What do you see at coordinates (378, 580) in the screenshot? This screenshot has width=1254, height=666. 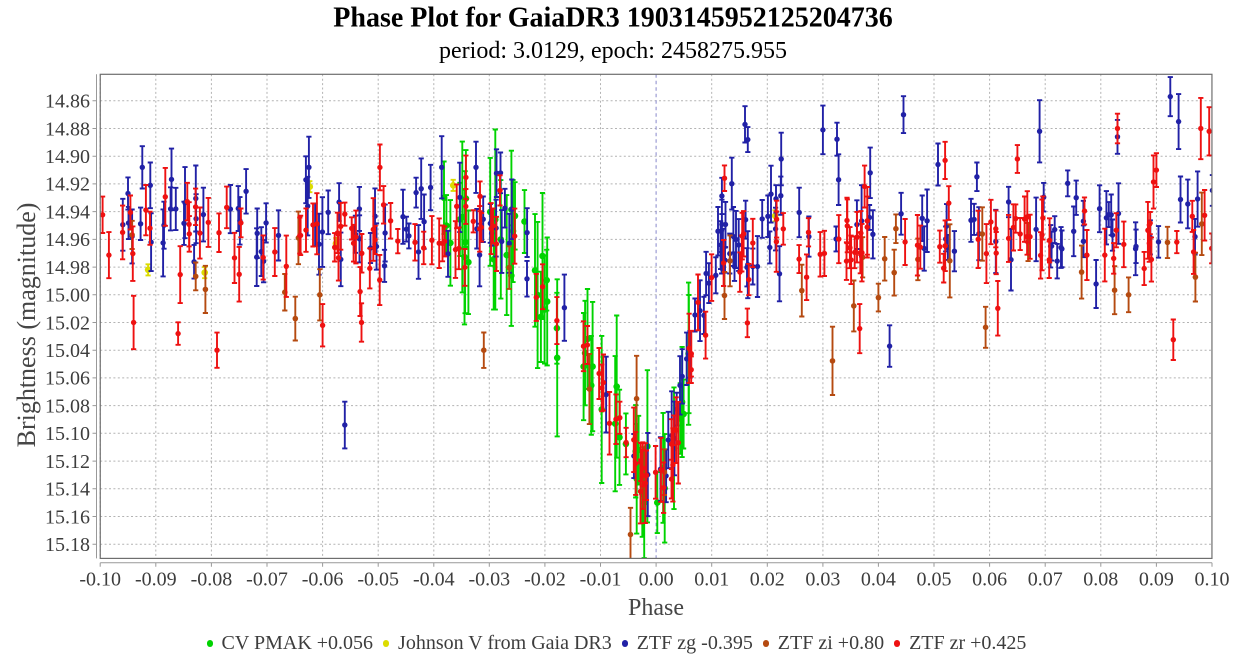 I see `svg-text: -0.05` at bounding box center [378, 580].